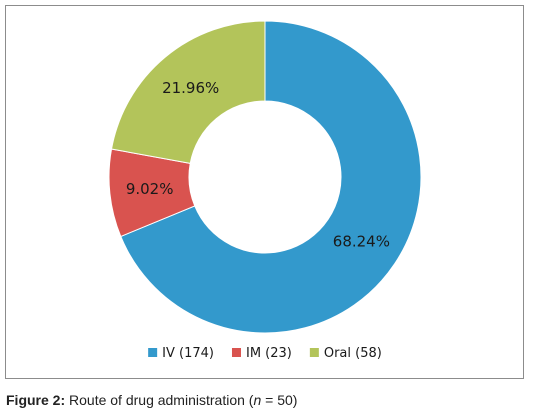  Describe the element at coordinates (353, 353) in the screenshot. I see `legend-label-2: Oral (58)` at that location.